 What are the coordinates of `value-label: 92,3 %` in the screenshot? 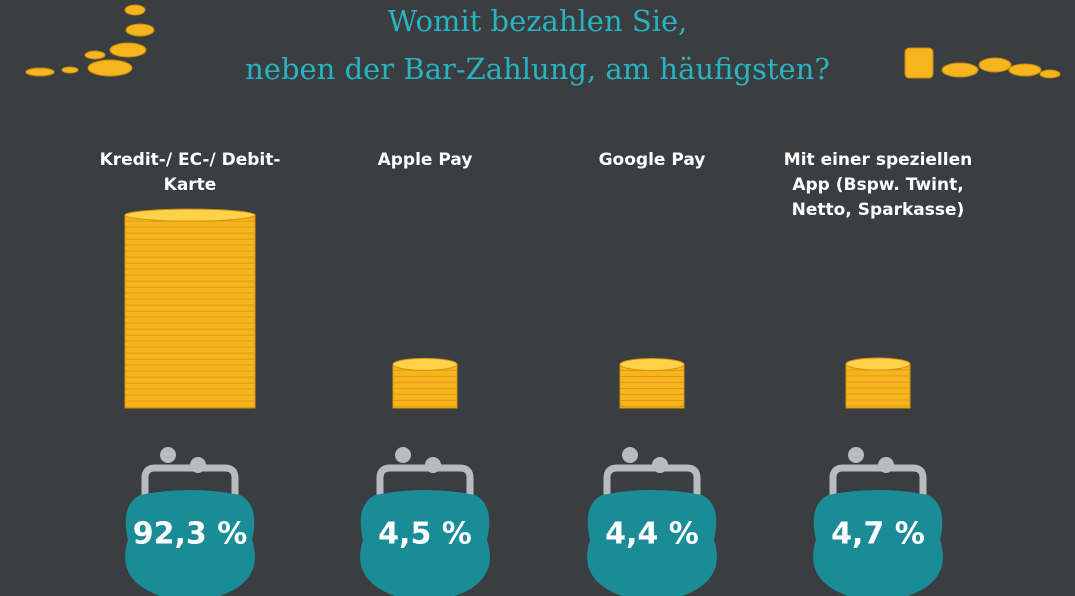 It's located at (190, 534).